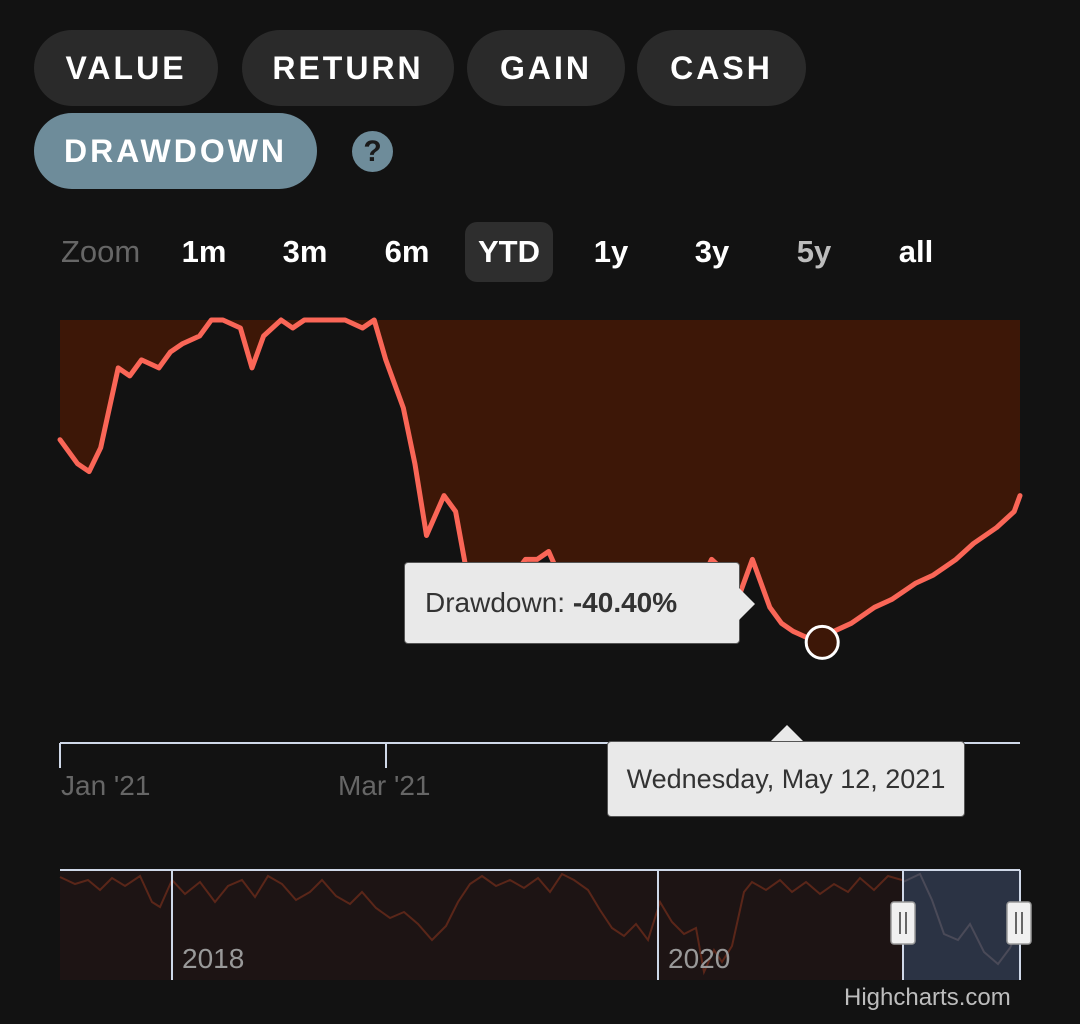  What do you see at coordinates (204, 251) in the screenshot?
I see `zoom-1m-button: 1m` at bounding box center [204, 251].